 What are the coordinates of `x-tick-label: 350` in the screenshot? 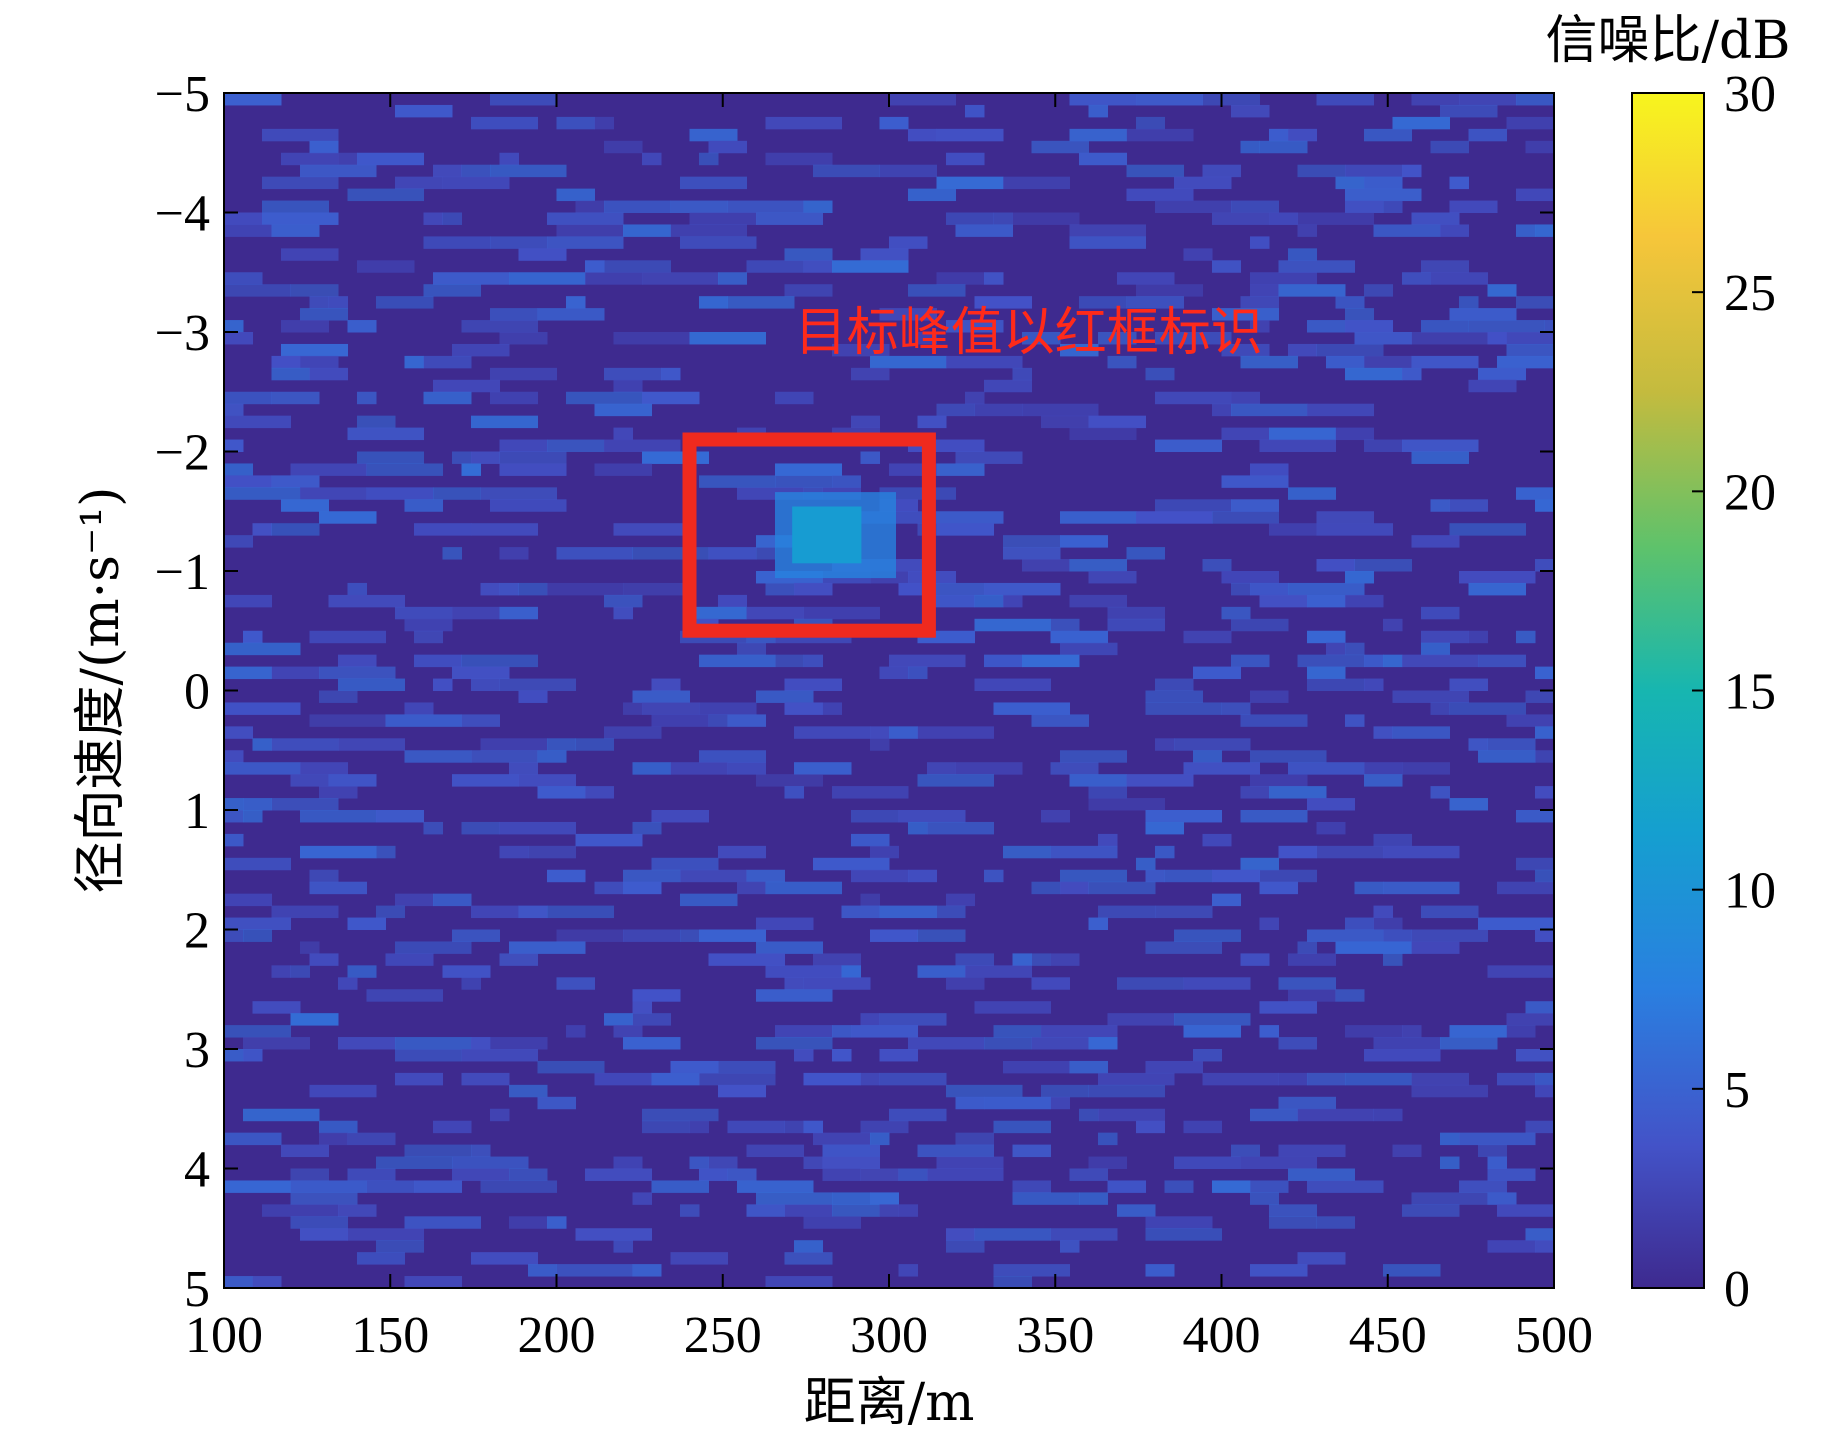 It's located at (1055, 1335).